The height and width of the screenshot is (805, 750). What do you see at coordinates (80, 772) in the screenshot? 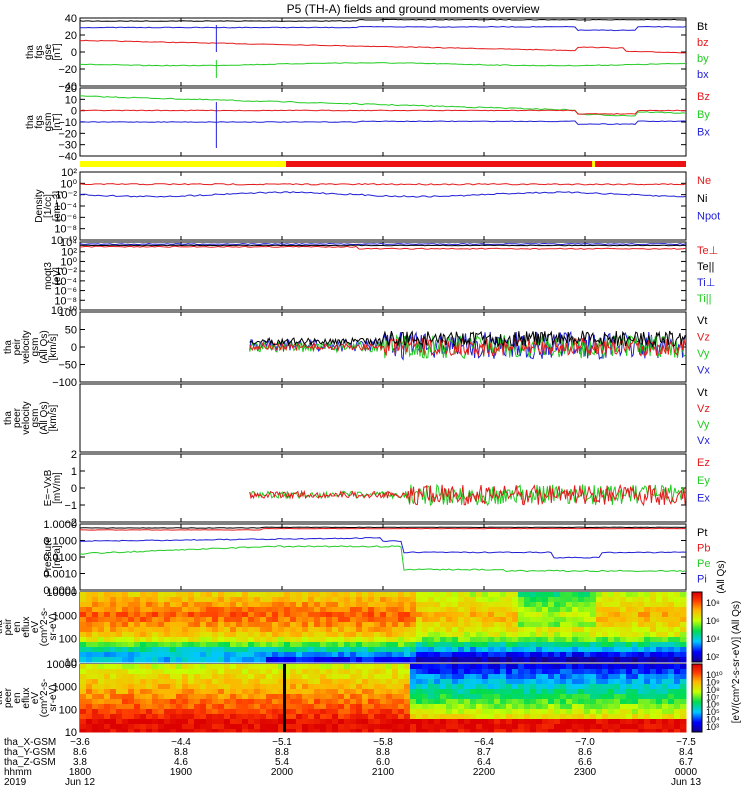
I see `x-tick-label: 1800` at bounding box center [80, 772].